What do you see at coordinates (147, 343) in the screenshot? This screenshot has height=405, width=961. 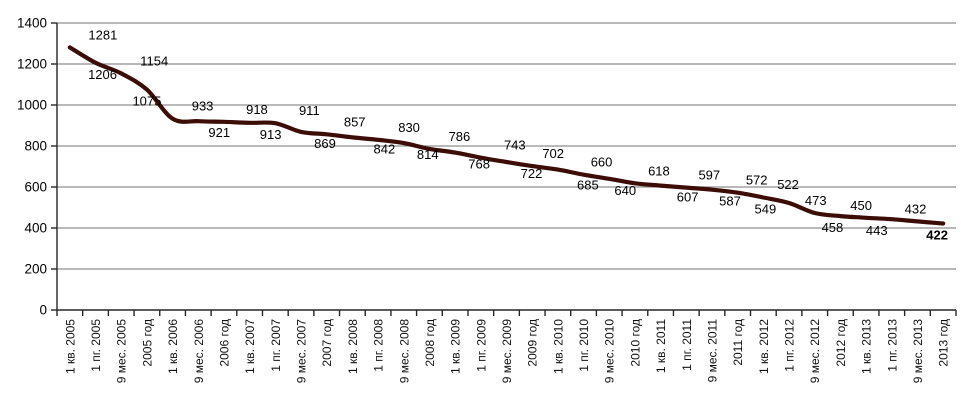 I see `x-axis-label: 2005 год` at bounding box center [147, 343].